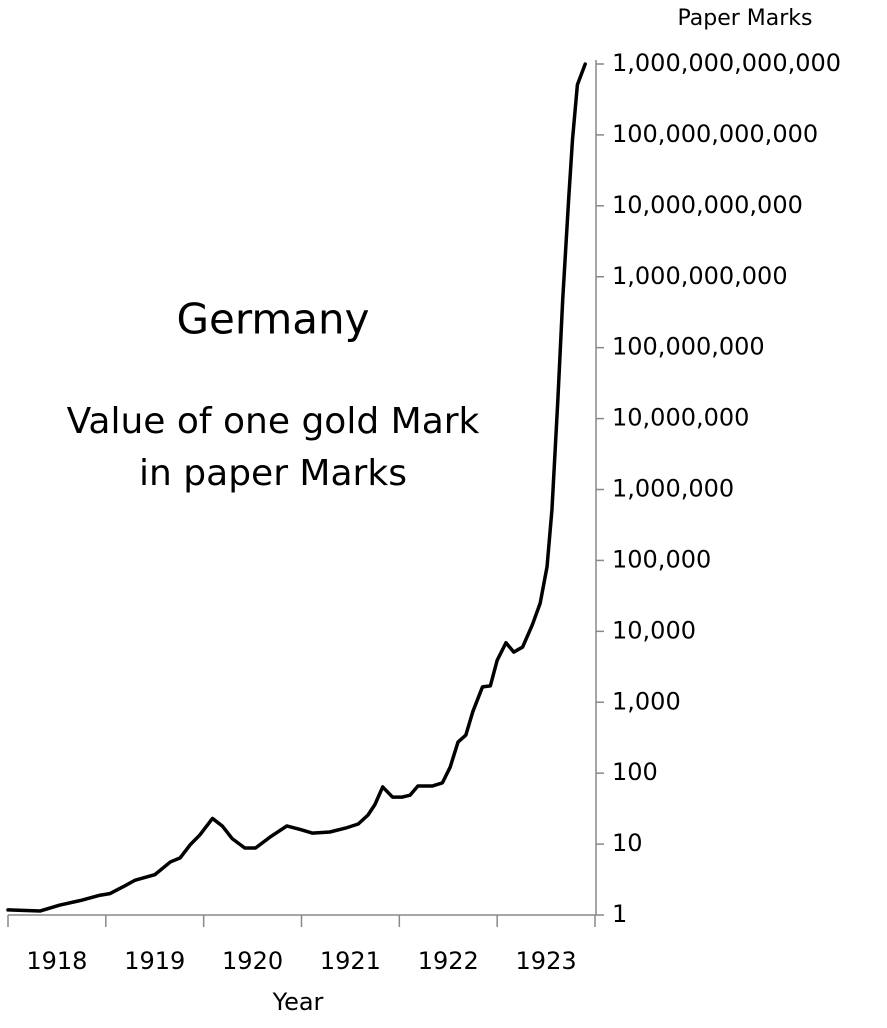  I want to click on y-tick-label: 1,000,000,000, so click(700, 276).